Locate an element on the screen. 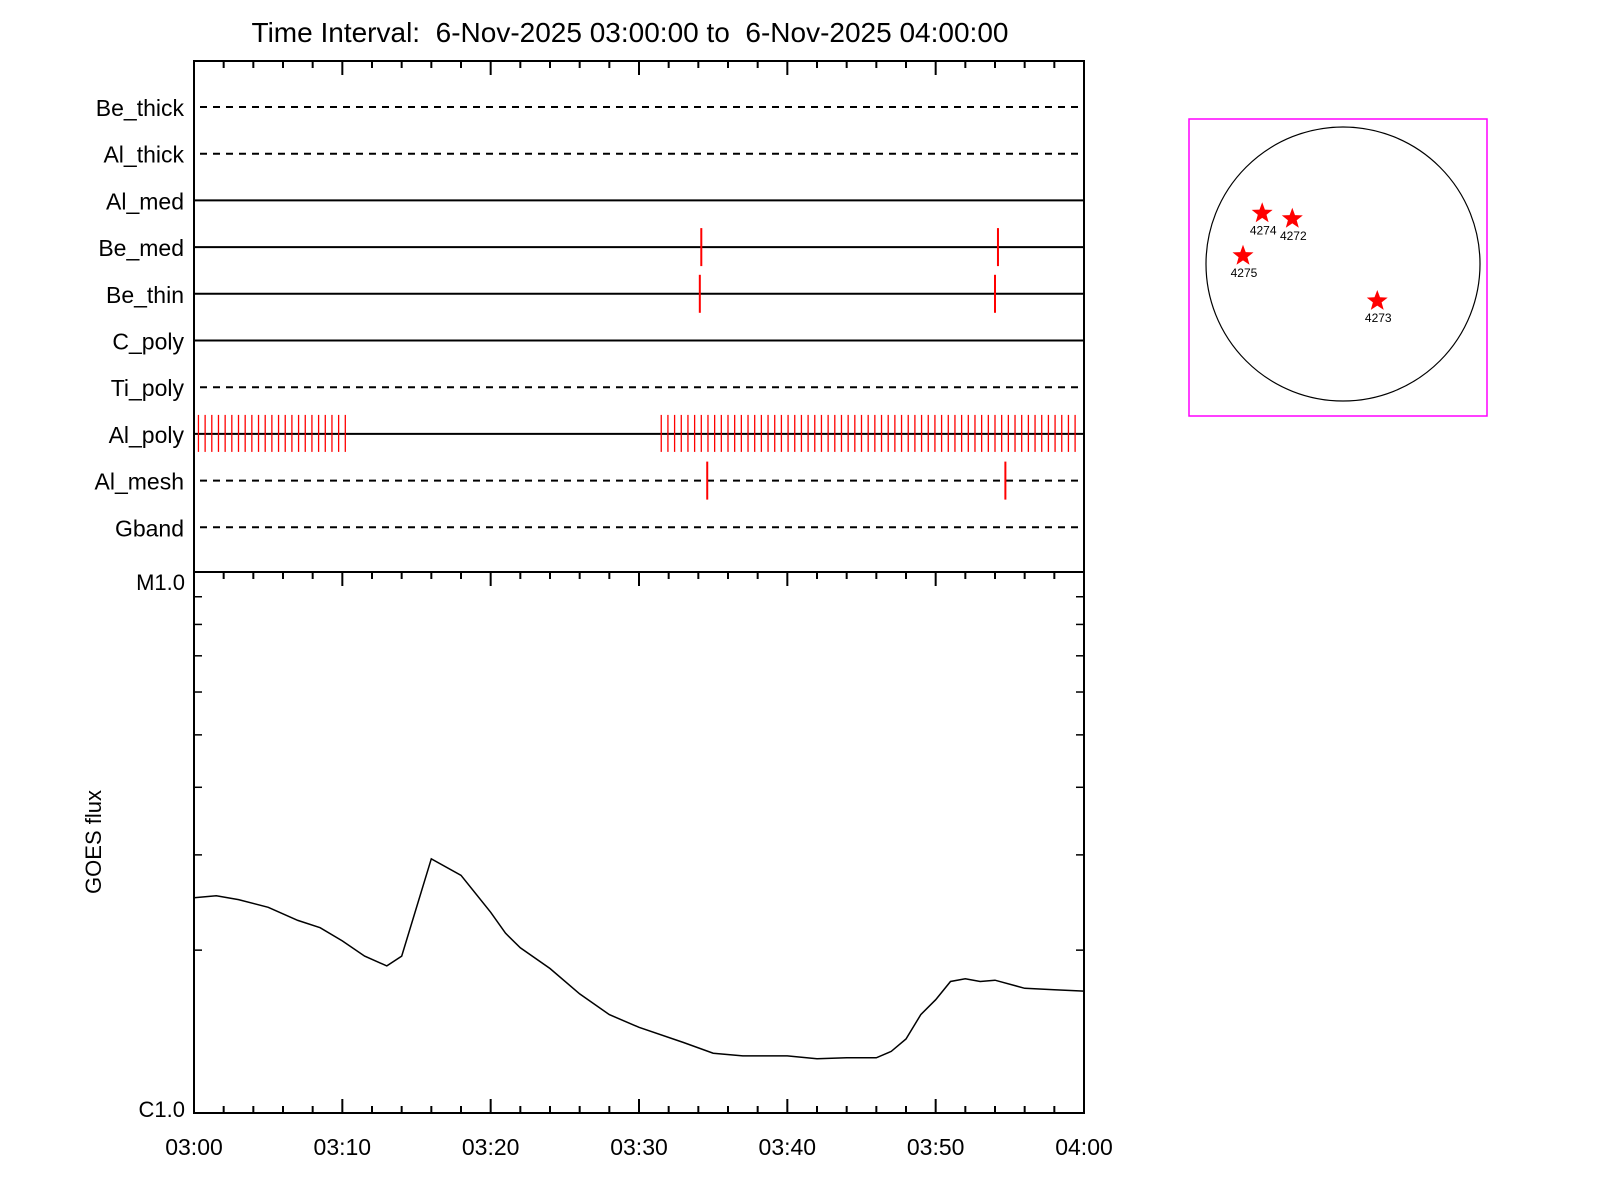 Image resolution: width=1600 pixels, height=1200 pixels. x-tick-label: 03:00 is located at coordinates (194, 1147).